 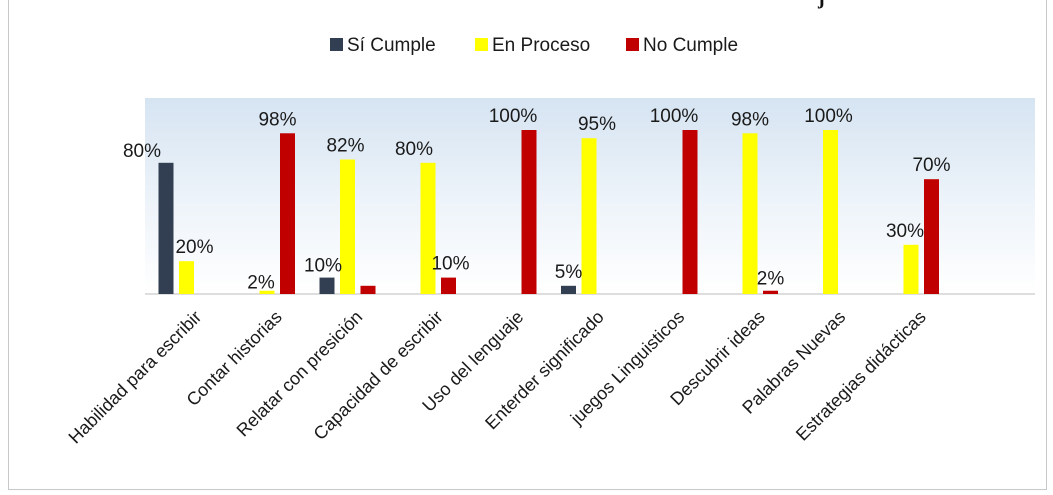 What do you see at coordinates (194, 247) in the screenshot?
I see `value-label-0-1: 20%` at bounding box center [194, 247].